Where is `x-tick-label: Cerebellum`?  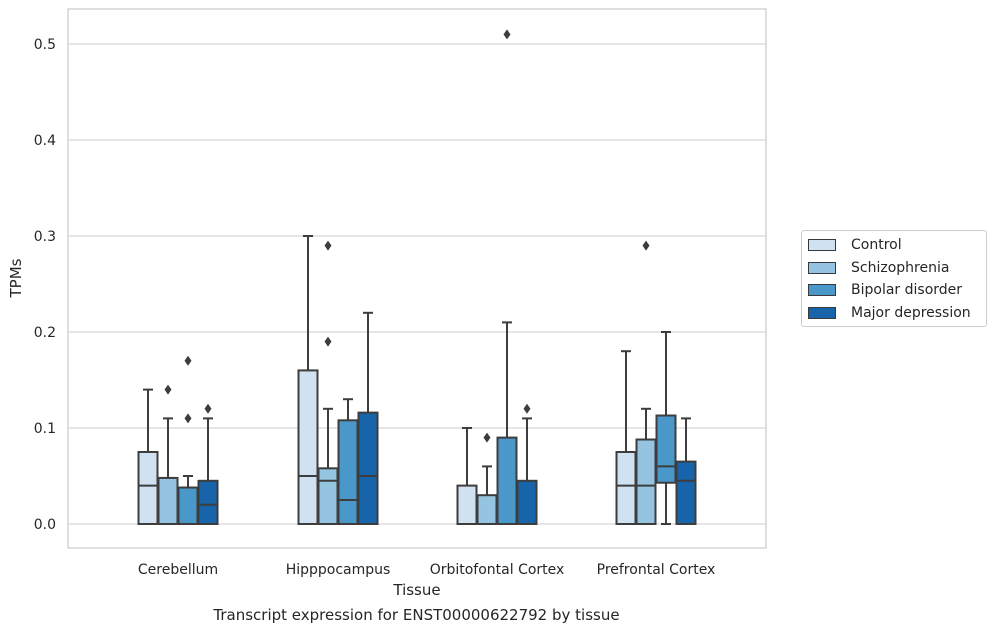 x-tick-label: Cerebellum is located at coordinates (178, 570).